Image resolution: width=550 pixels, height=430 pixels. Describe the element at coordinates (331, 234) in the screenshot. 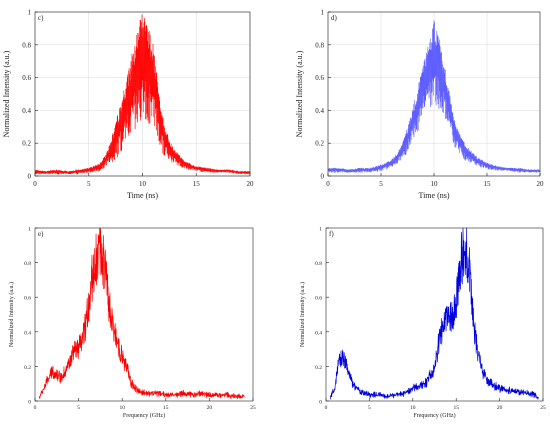

I see `panel-label: f)` at that location.